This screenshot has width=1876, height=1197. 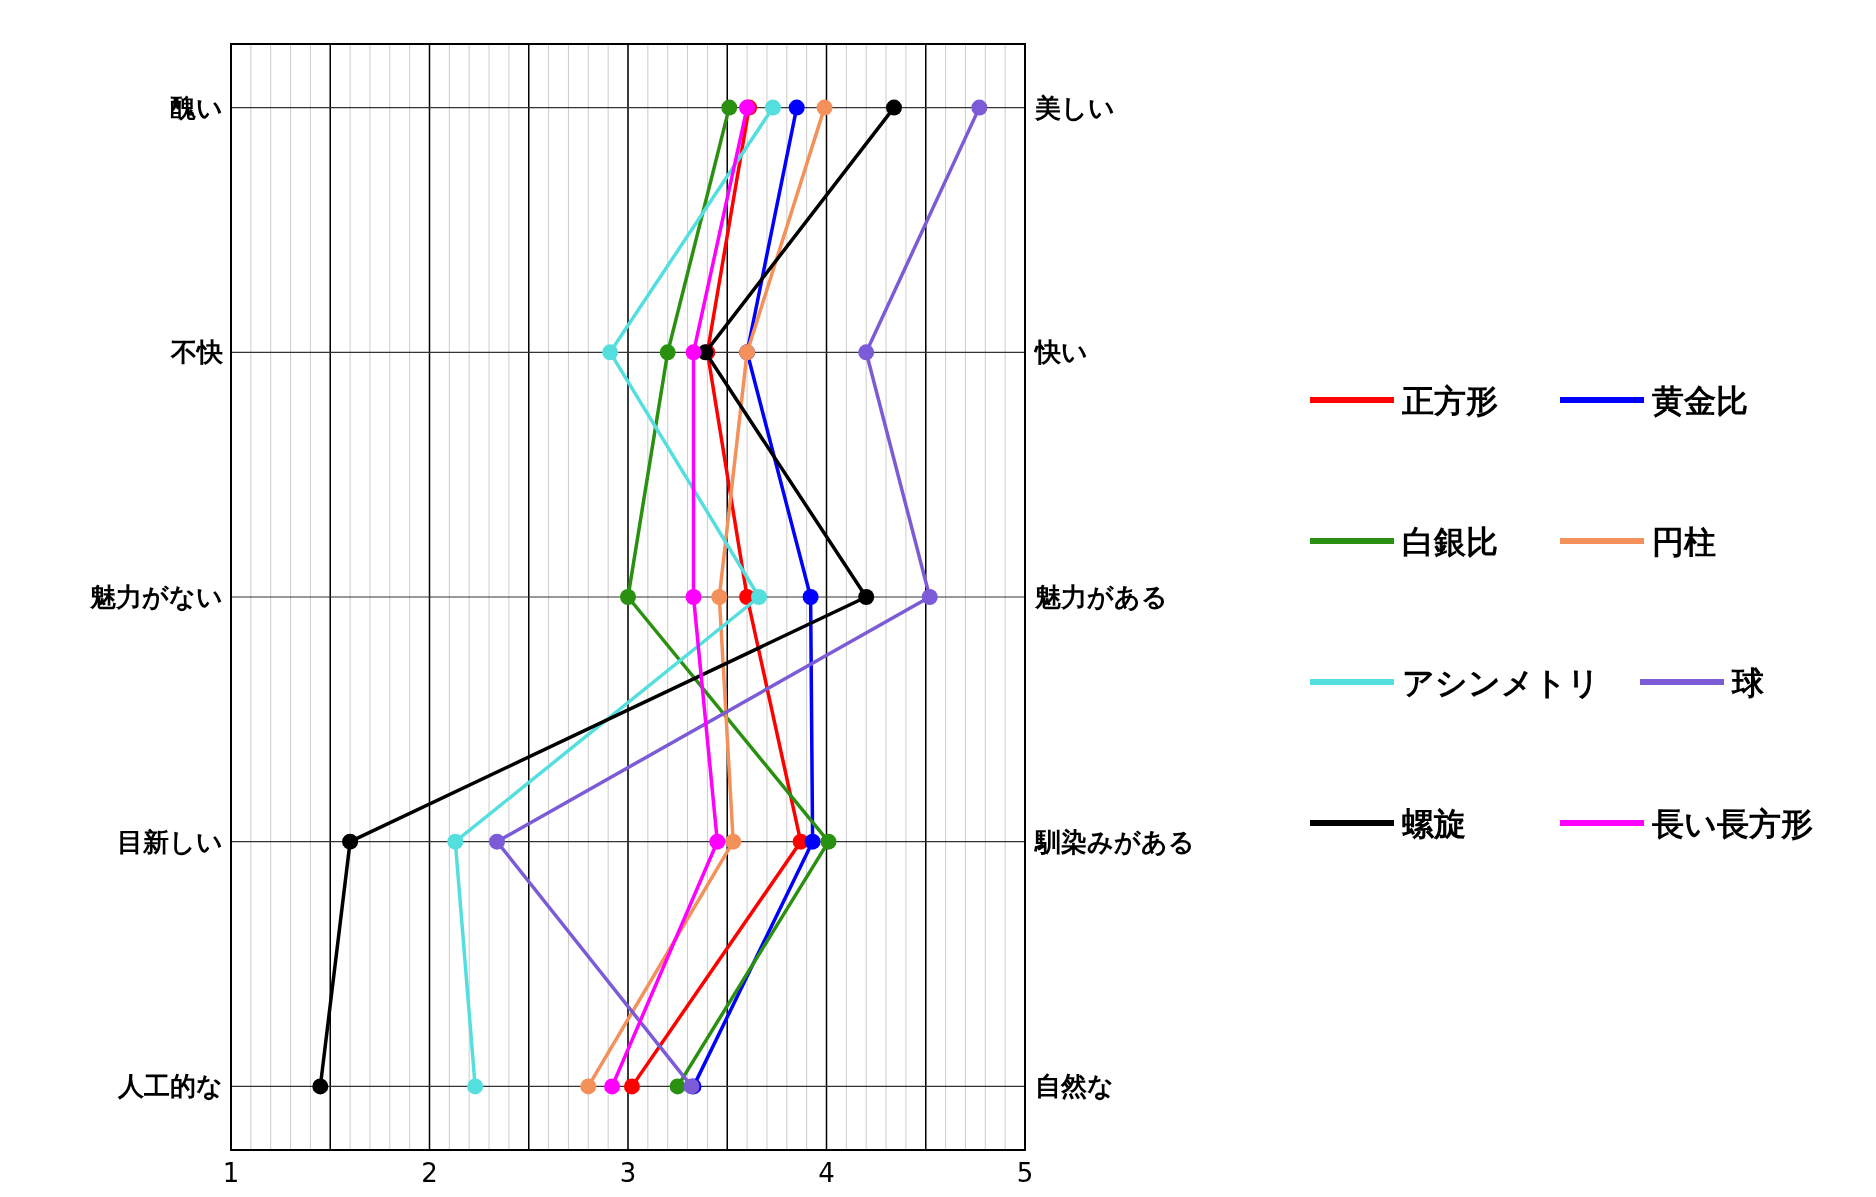 What do you see at coordinates (170, 841) in the screenshot?
I see `y-tick-label: 目新しい` at bounding box center [170, 841].